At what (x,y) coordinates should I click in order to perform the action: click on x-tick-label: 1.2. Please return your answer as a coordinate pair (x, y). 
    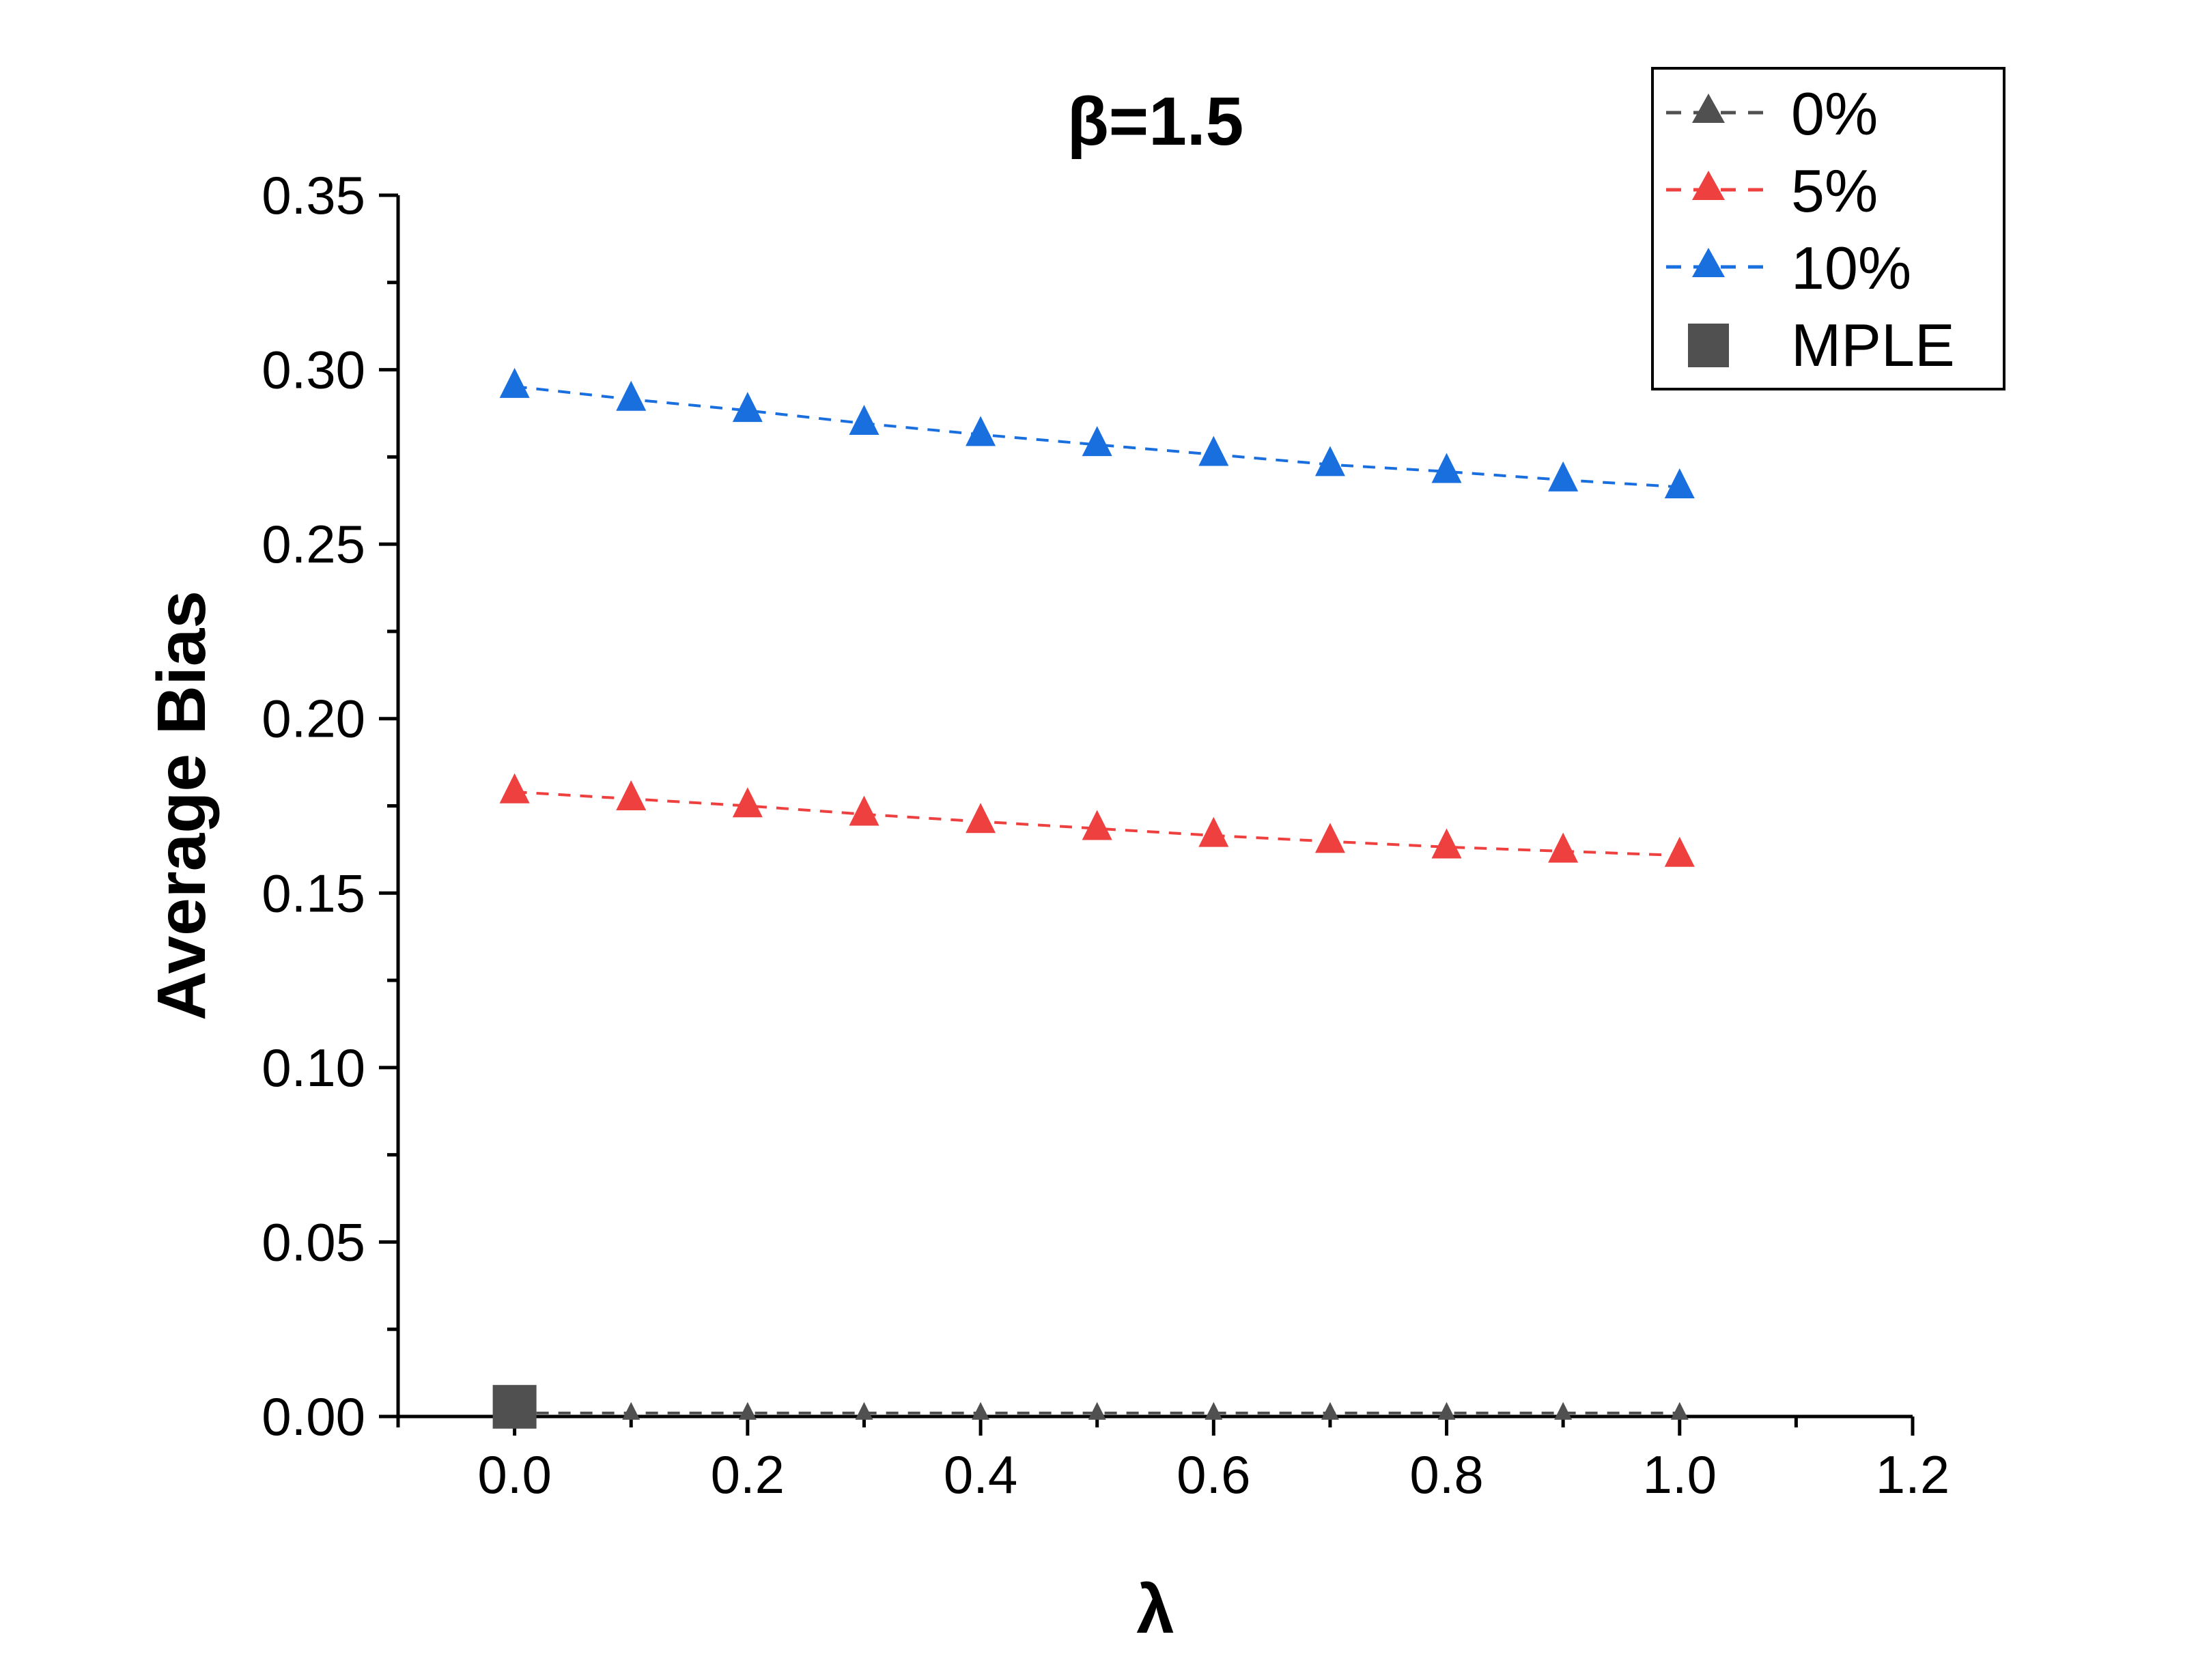
    Looking at the image, I should click on (1913, 1474).